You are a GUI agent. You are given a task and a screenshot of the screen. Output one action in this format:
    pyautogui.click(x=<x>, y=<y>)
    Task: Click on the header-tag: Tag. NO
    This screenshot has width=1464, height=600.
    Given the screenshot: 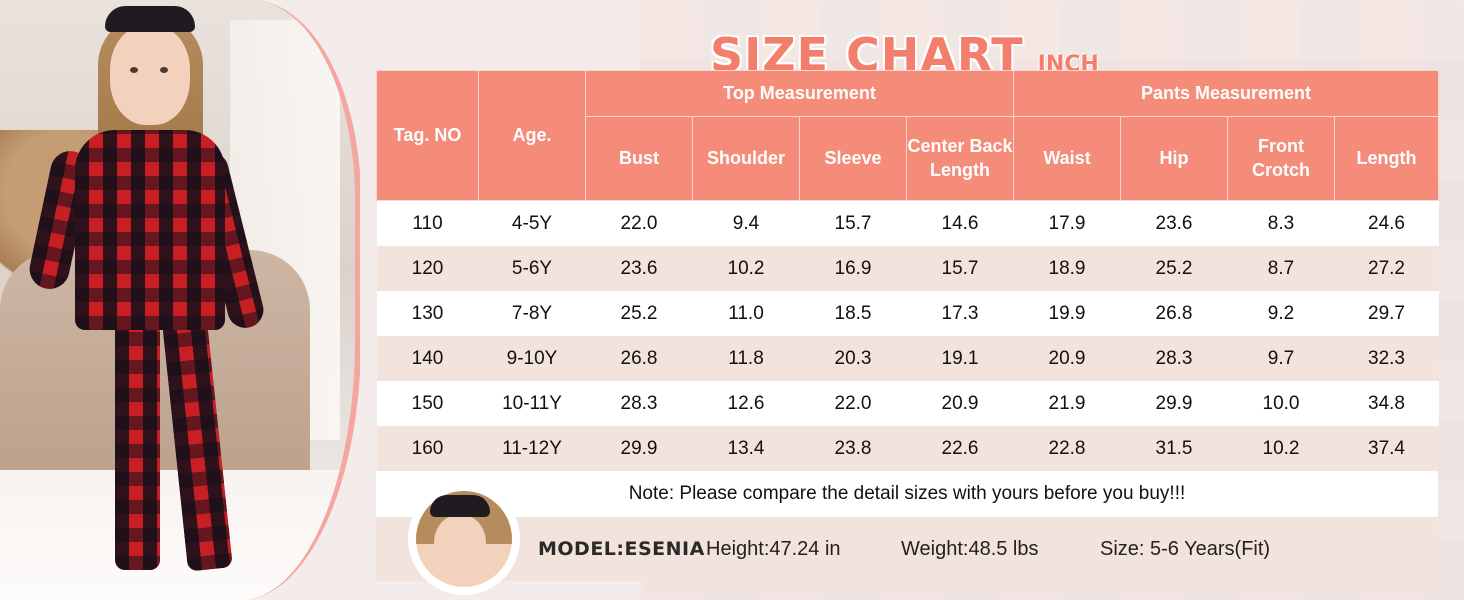 What is the action you would take?
    pyautogui.click(x=427, y=135)
    